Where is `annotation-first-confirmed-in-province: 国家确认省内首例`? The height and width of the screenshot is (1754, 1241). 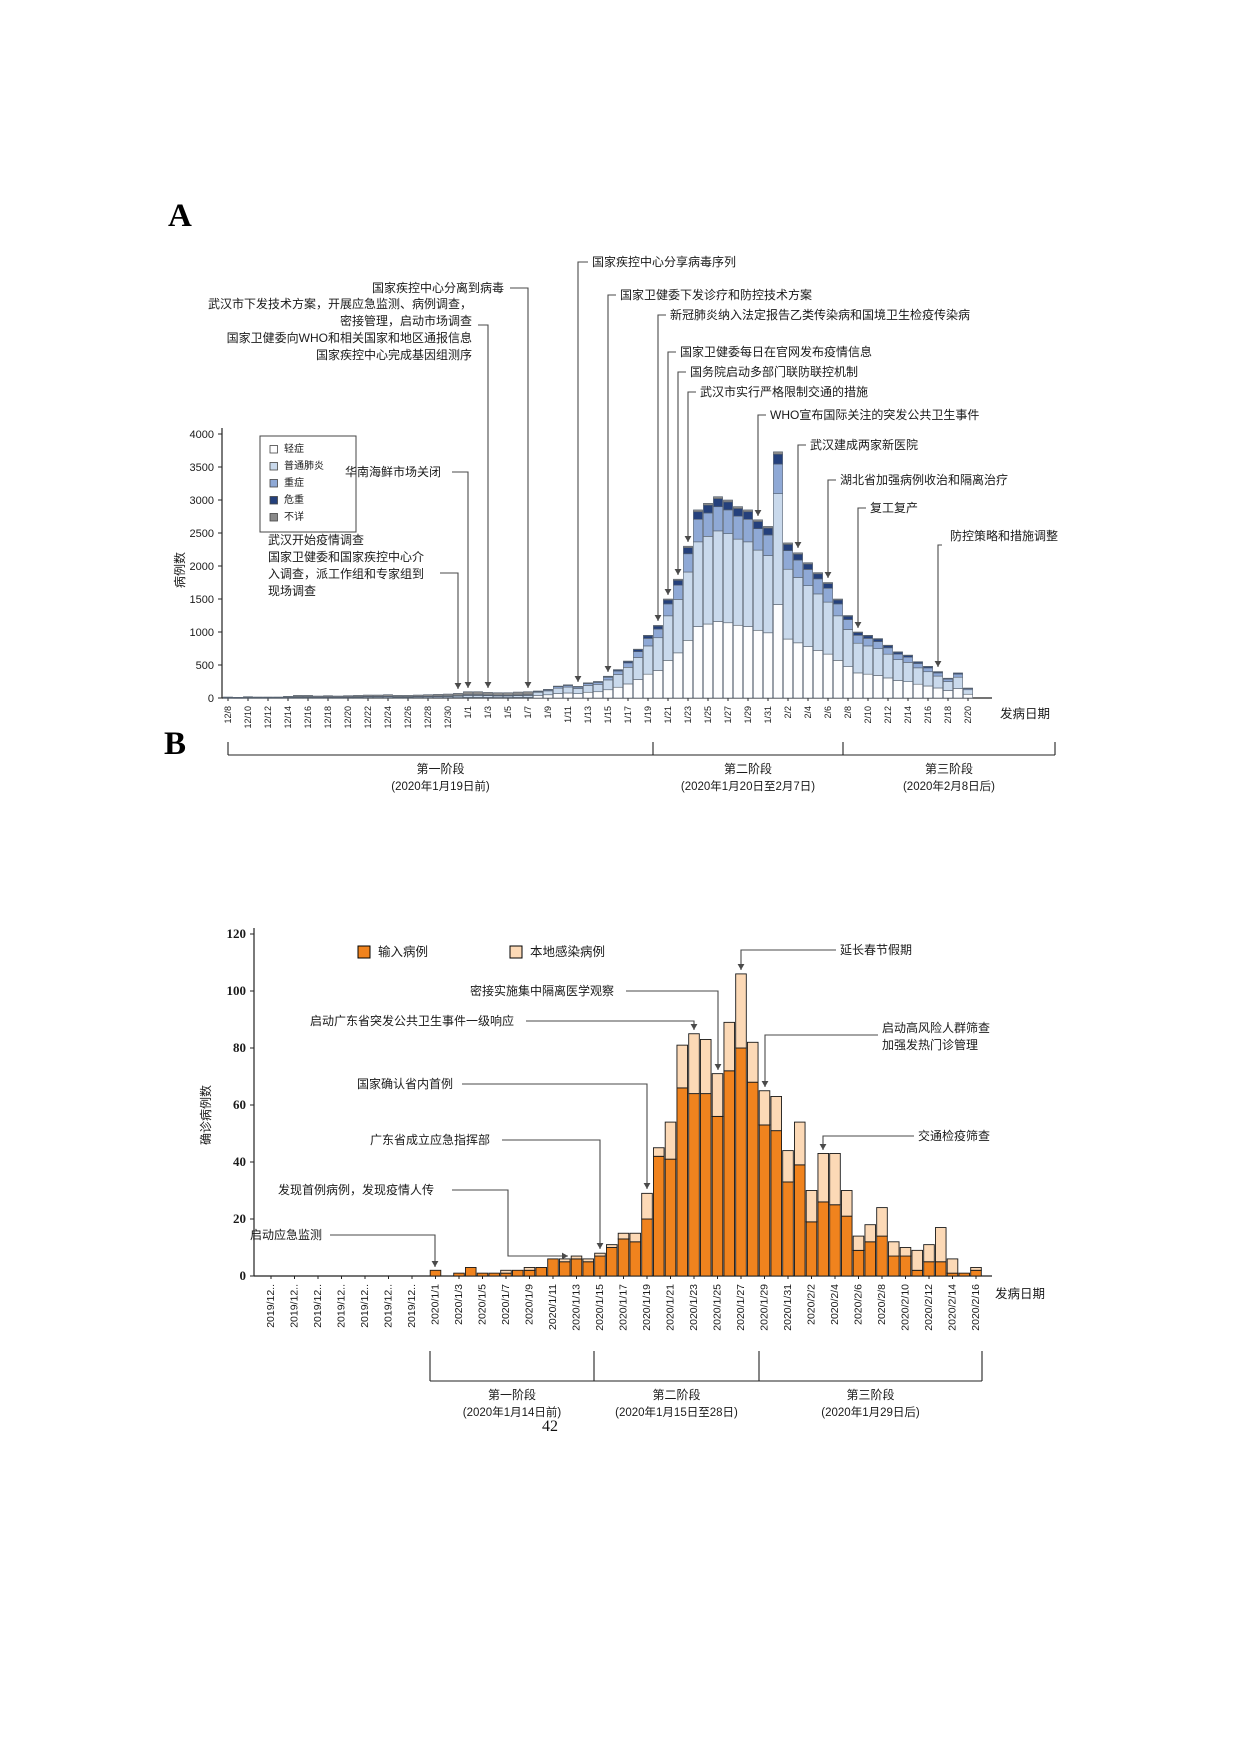
annotation-first-confirmed-in-province: 国家确认省内首例 is located at coordinates (504, 1132).